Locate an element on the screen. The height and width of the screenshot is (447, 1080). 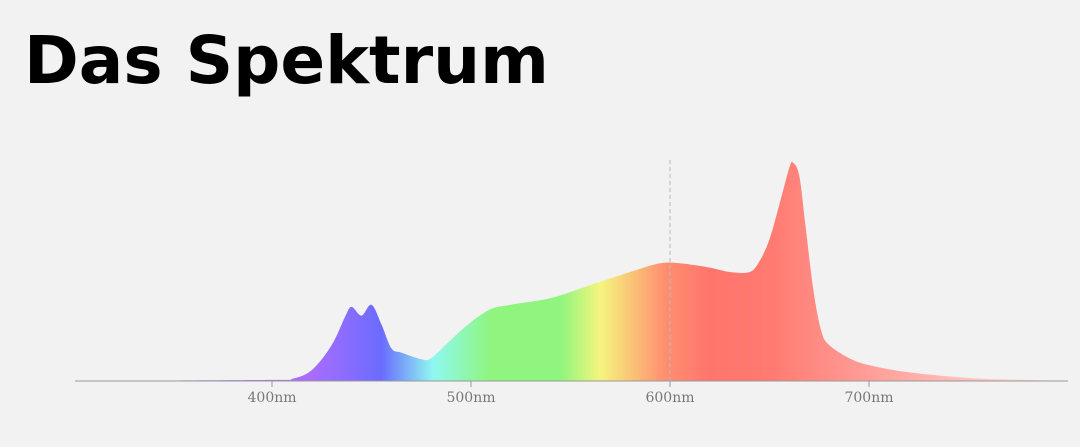
page-title: Das Spektrum is located at coordinates (286, 60).